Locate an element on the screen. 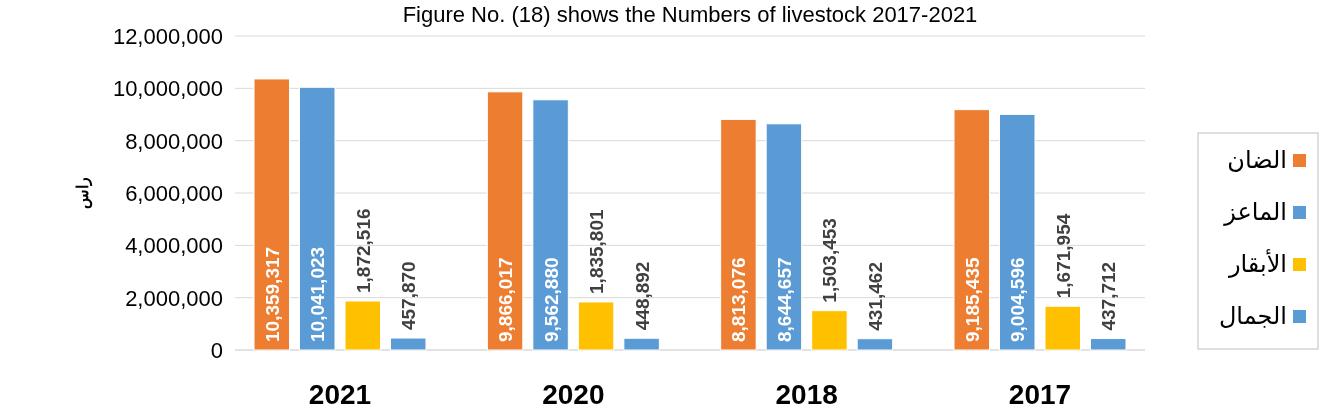 The width and height of the screenshot is (1323, 412). data-label: 8,813,076 is located at coordinates (739, 299).